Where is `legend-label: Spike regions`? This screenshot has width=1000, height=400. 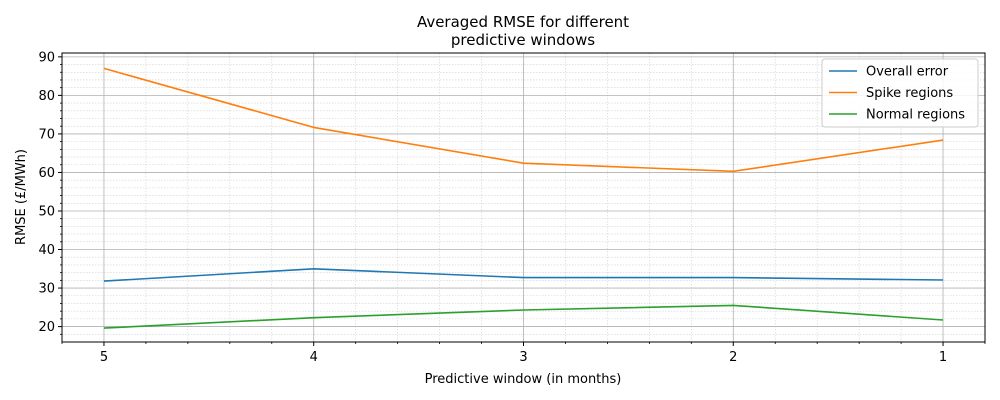 legend-label: Spike regions is located at coordinates (909, 93).